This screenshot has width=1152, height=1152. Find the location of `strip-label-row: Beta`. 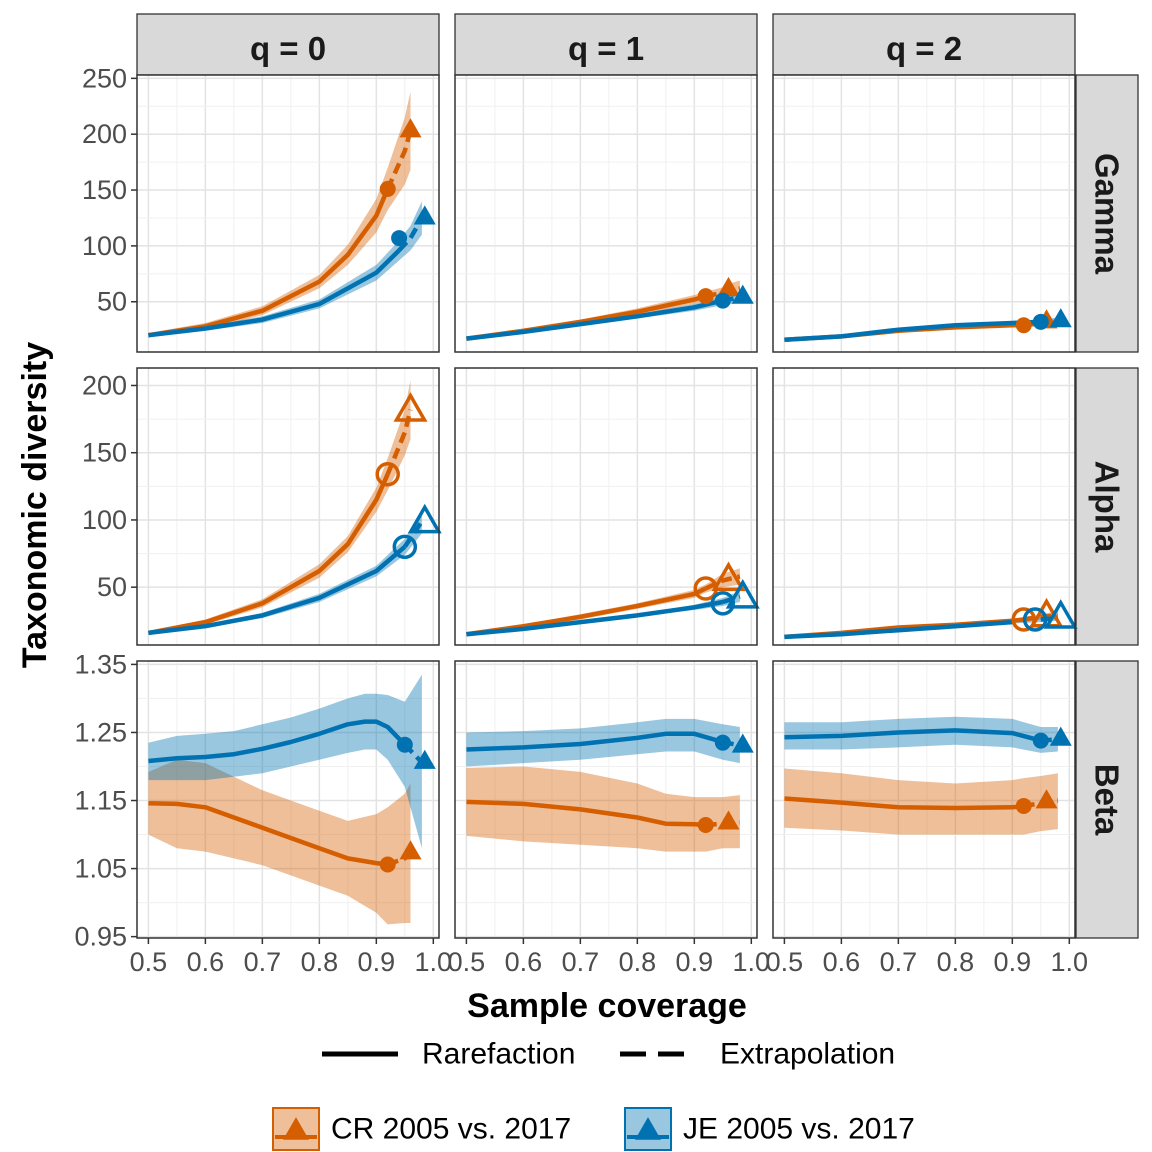

strip-label-row: Beta is located at coordinates (1107, 800).